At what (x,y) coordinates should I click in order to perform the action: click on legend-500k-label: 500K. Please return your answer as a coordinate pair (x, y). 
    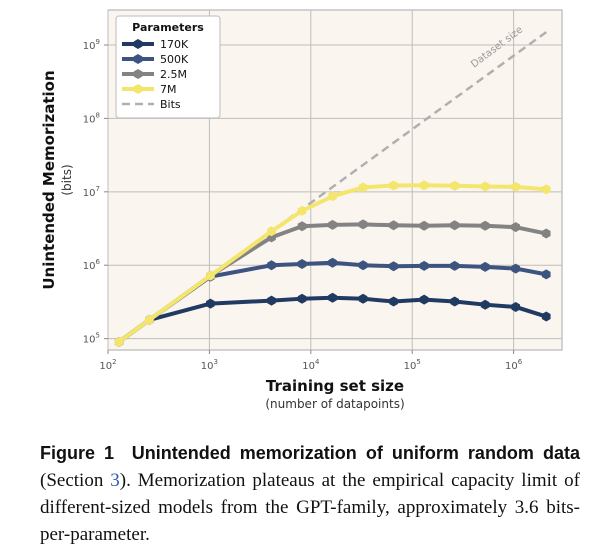
    Looking at the image, I should click on (174, 59).